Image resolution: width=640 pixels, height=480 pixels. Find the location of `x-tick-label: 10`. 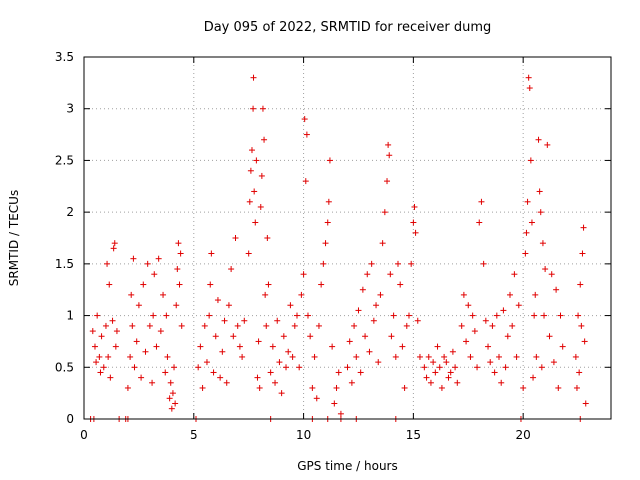

x-tick-label: 10 is located at coordinates (303, 435).